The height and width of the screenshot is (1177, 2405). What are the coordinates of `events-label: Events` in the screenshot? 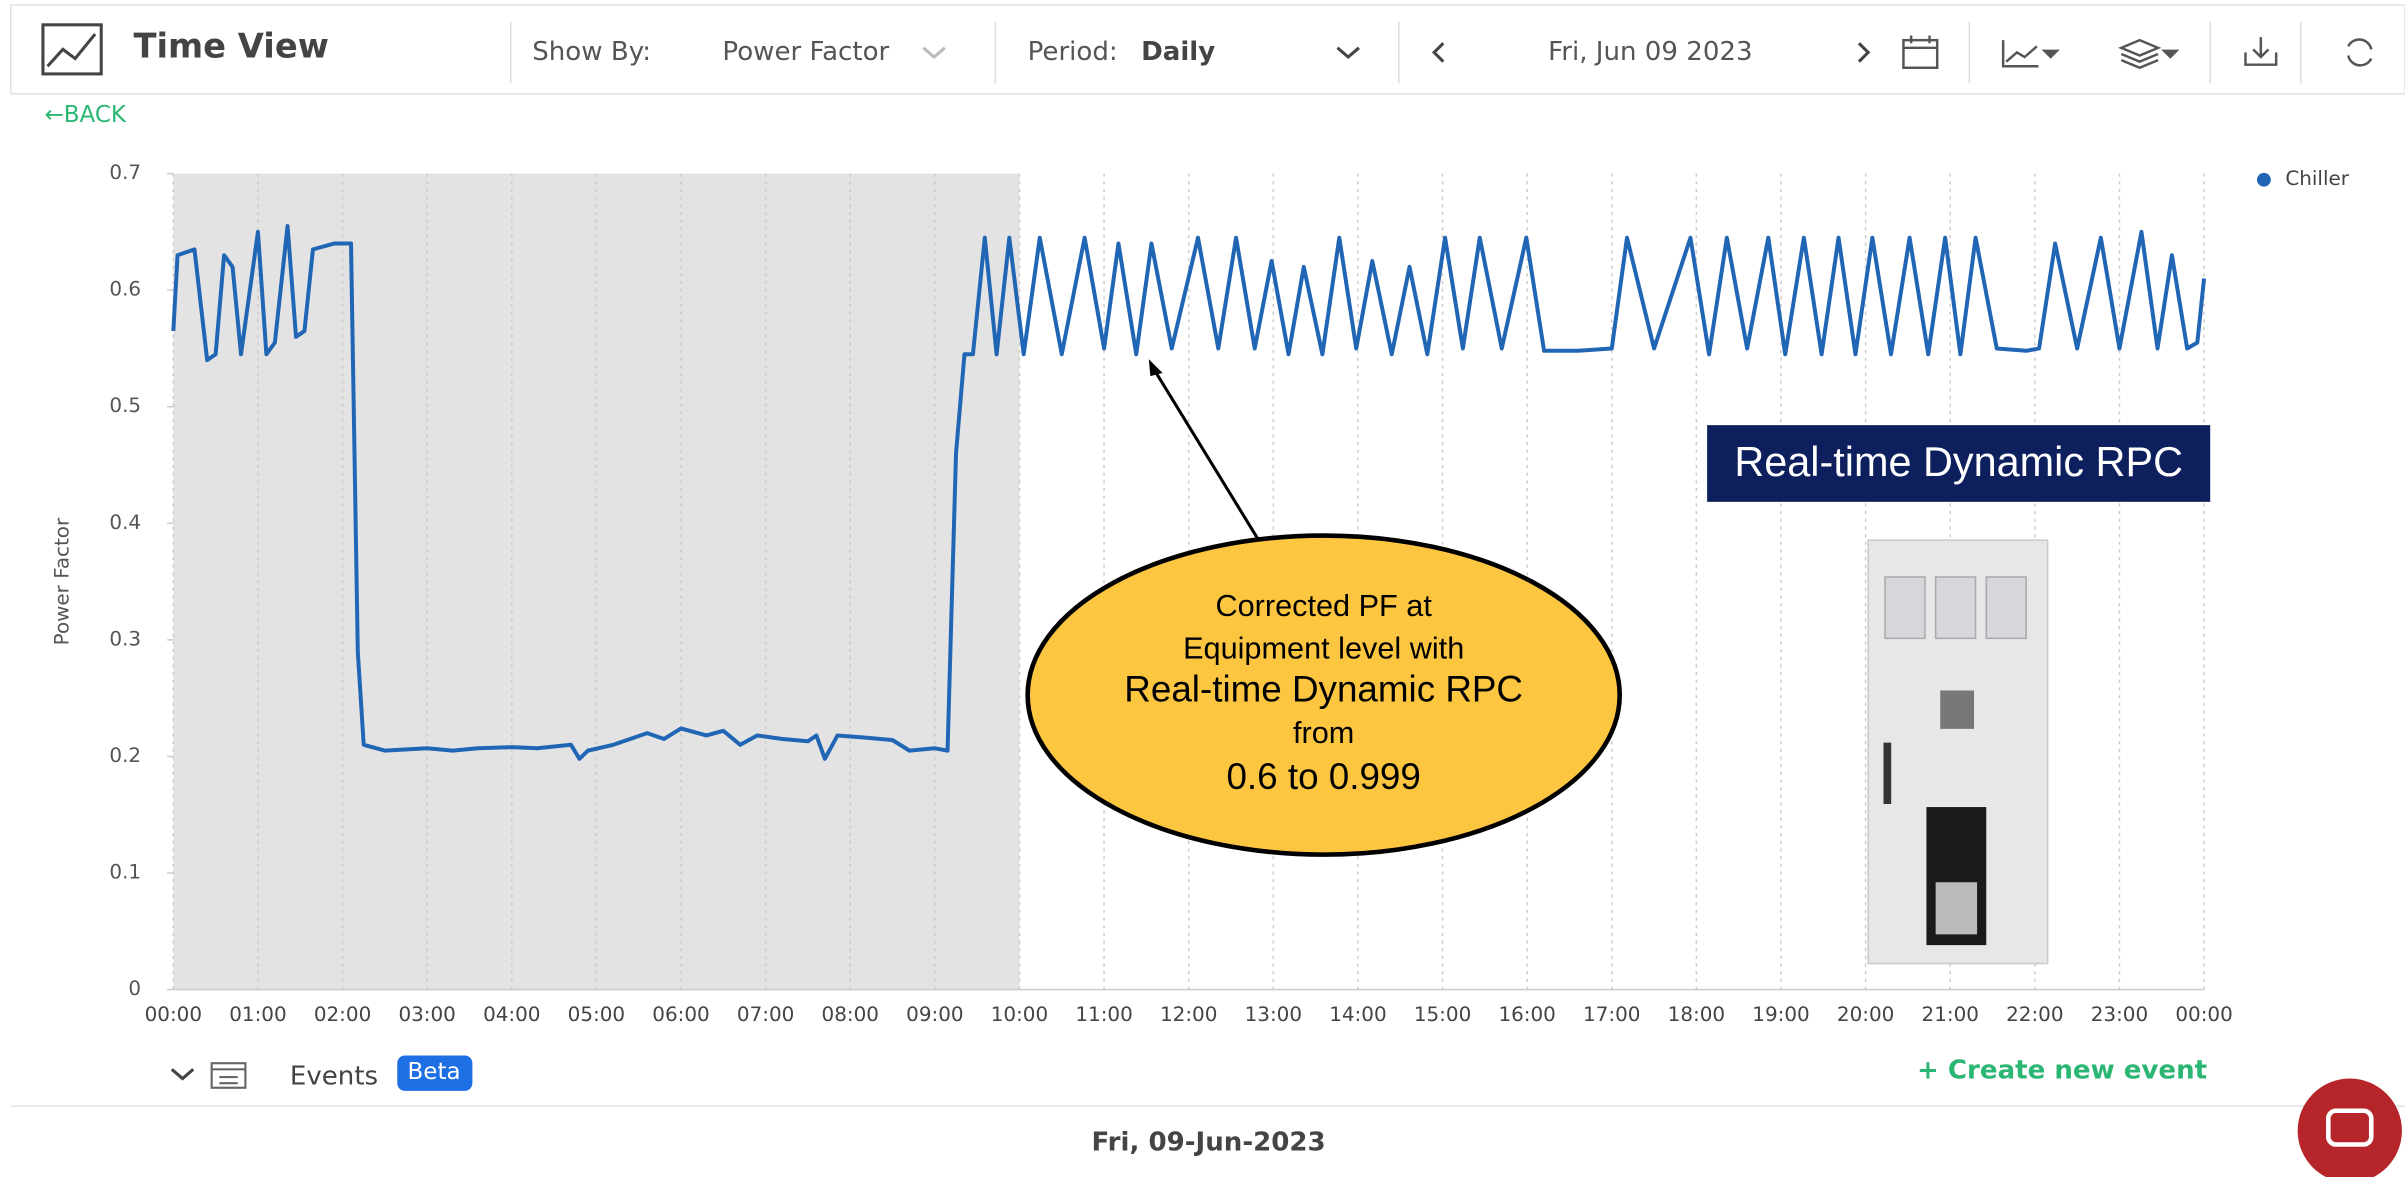 It's located at (334, 1077).